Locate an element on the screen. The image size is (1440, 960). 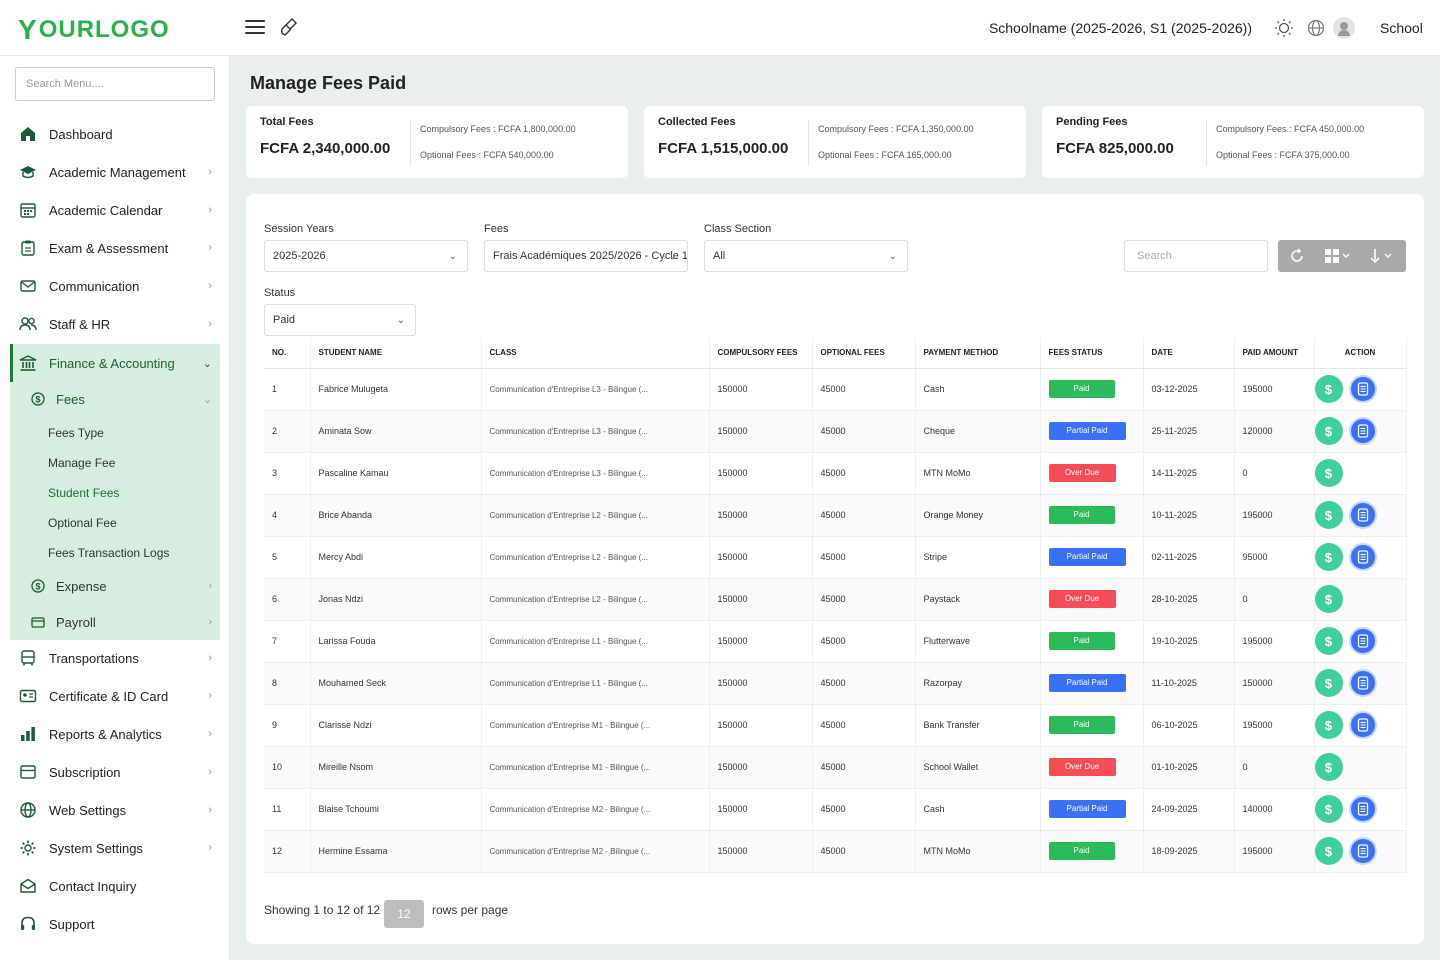
col-header-no: NO. is located at coordinates (287, 353).